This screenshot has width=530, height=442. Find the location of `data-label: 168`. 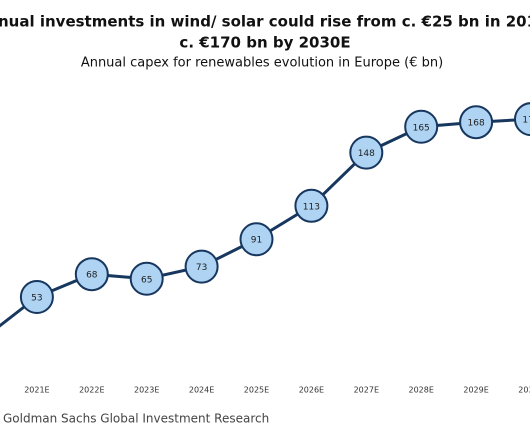

data-label: 168 is located at coordinates (476, 124).